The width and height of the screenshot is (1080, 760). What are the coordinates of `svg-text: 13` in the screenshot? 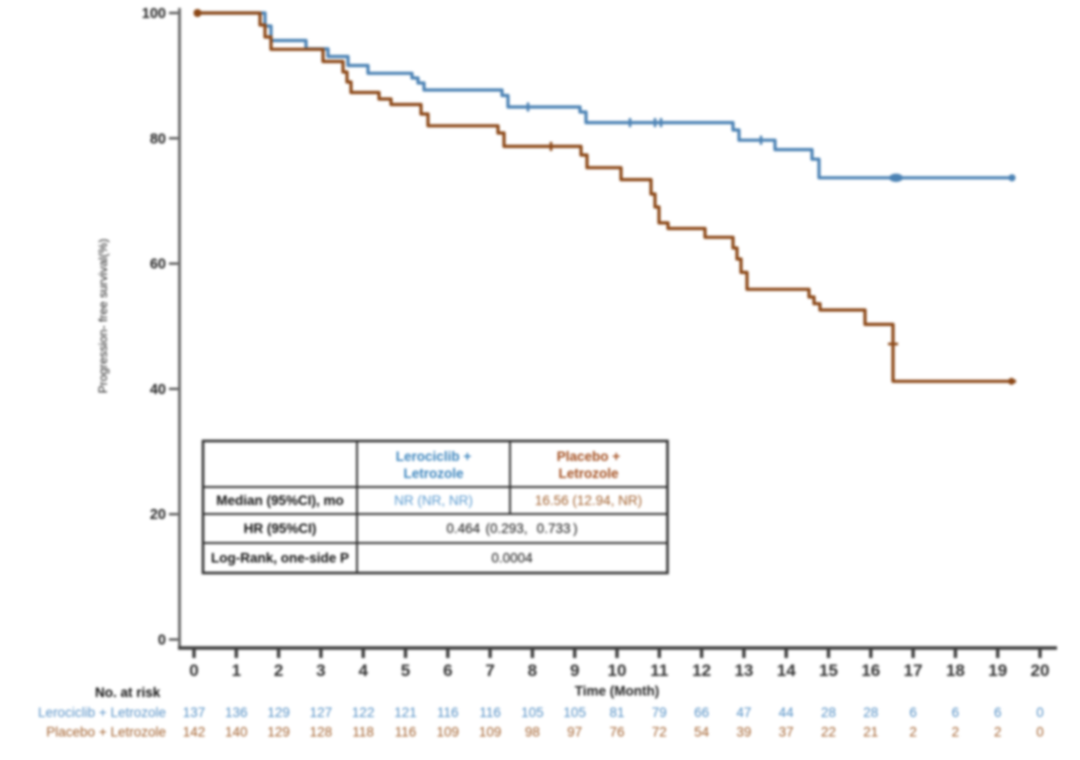 It's located at (743, 670).